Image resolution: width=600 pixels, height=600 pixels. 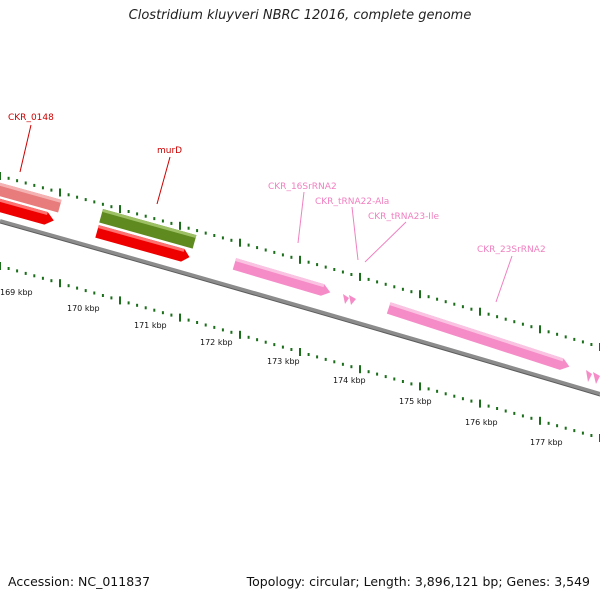 I want to click on scale-label-176: 176 kbp, so click(x=481, y=422).